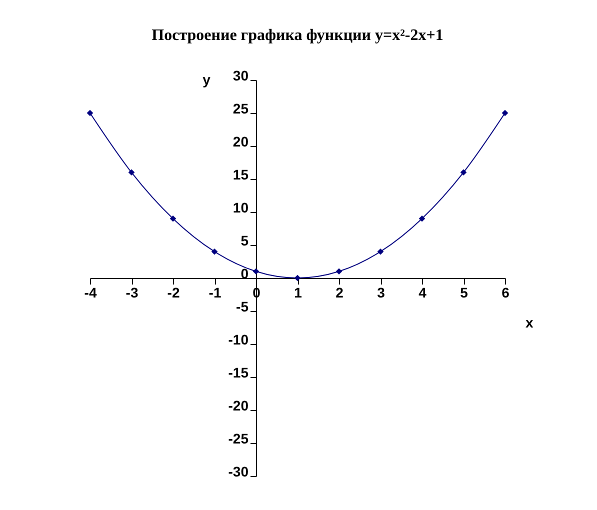 This screenshot has height=510, width=597. Describe the element at coordinates (244, 274) in the screenshot. I see `y-tick-label: 0` at that location.